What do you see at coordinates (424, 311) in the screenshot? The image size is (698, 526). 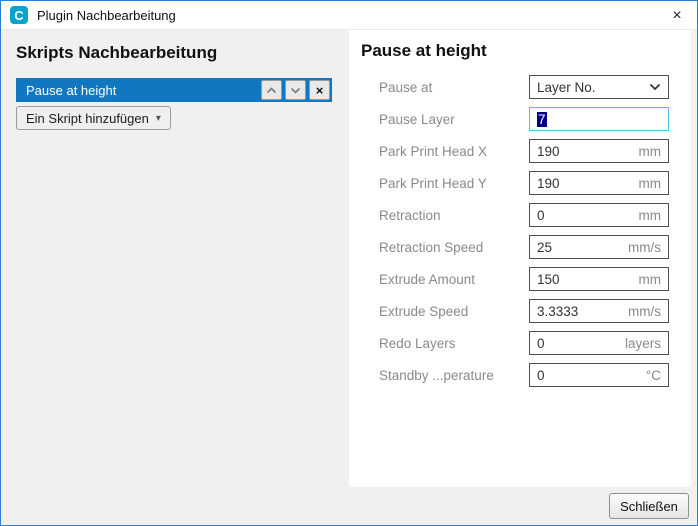 I see `field-label: Extrude Speed` at bounding box center [424, 311].